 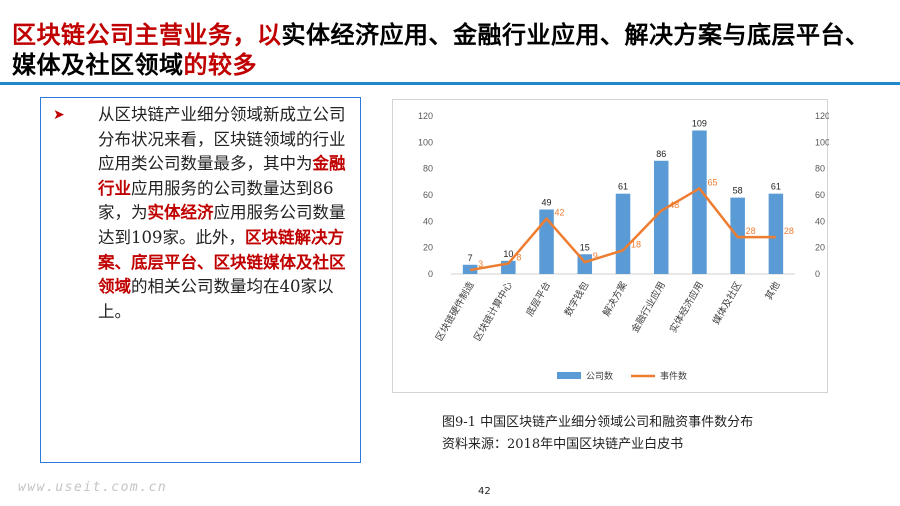 I want to click on x-tick-label: 实体经济应用, so click(x=686, y=307).